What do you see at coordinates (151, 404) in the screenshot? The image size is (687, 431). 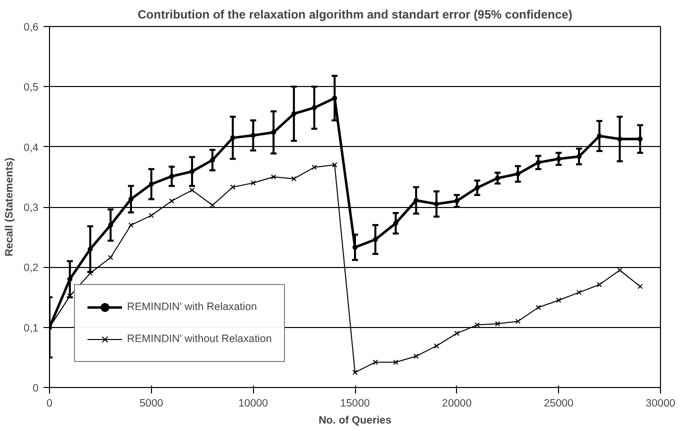 I see `x-tick-label: 5000` at bounding box center [151, 404].